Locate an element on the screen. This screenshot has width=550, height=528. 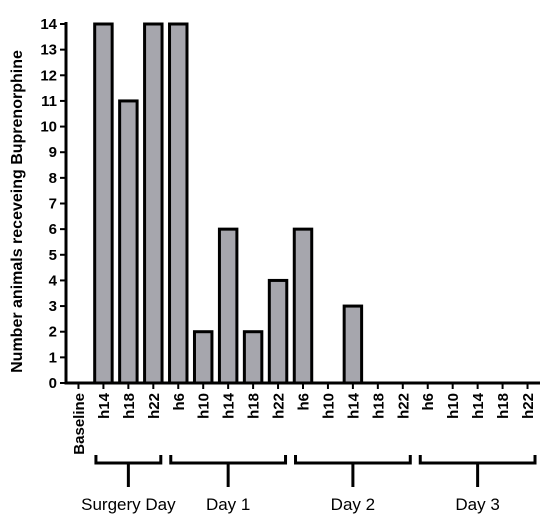
y-tick-label: 6 is located at coordinates (53, 229).